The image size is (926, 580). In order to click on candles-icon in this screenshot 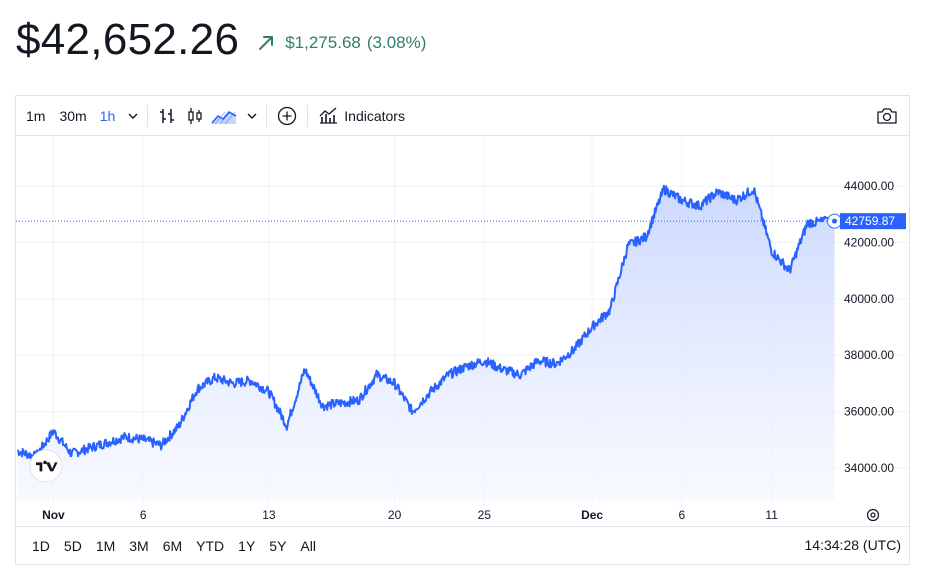, I will do `click(195, 116)`.